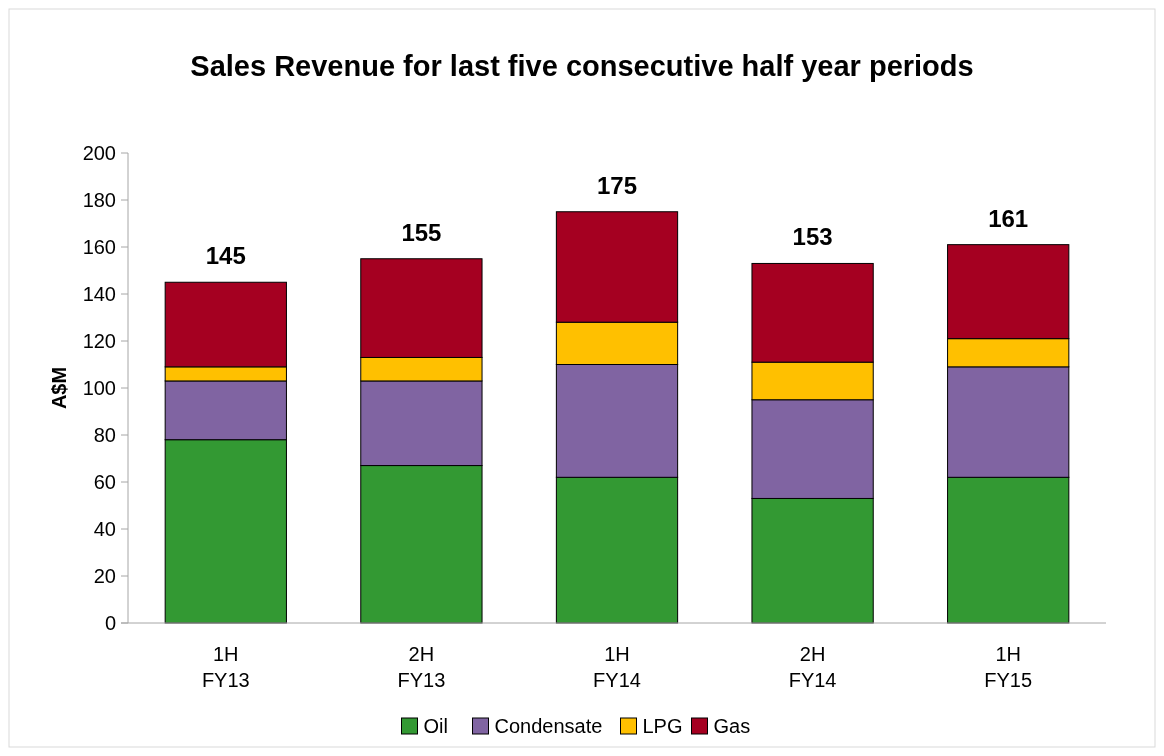 The image size is (1164, 756). Describe the element at coordinates (812, 667) in the screenshot. I see `x-tick-label: 2H FY14` at that location.